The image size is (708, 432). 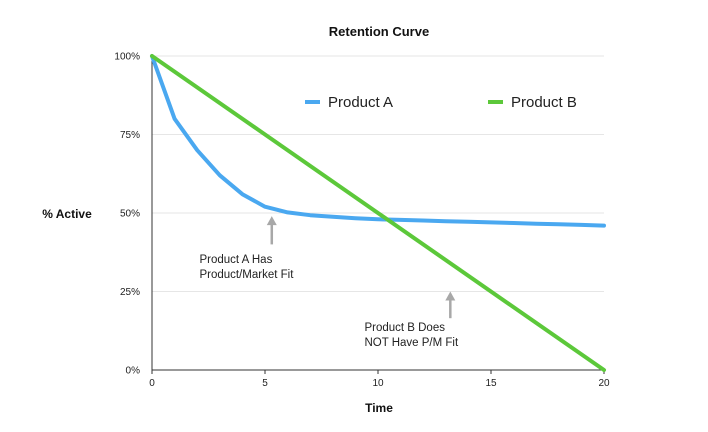 What do you see at coordinates (411, 343) in the screenshot?
I see `annotation-text: NOT Have P/M Fit` at bounding box center [411, 343].